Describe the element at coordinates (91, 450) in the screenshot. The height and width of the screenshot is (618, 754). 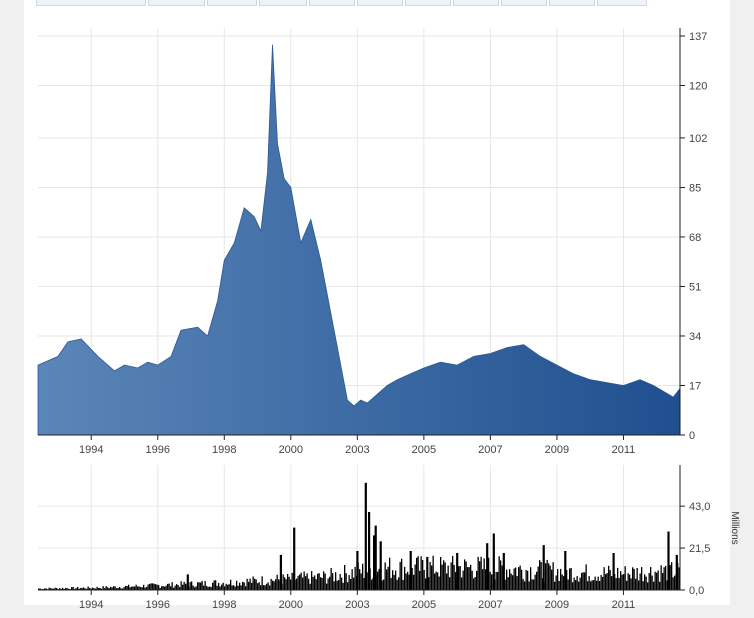
I see `price-xtick-label: 1994` at that location.